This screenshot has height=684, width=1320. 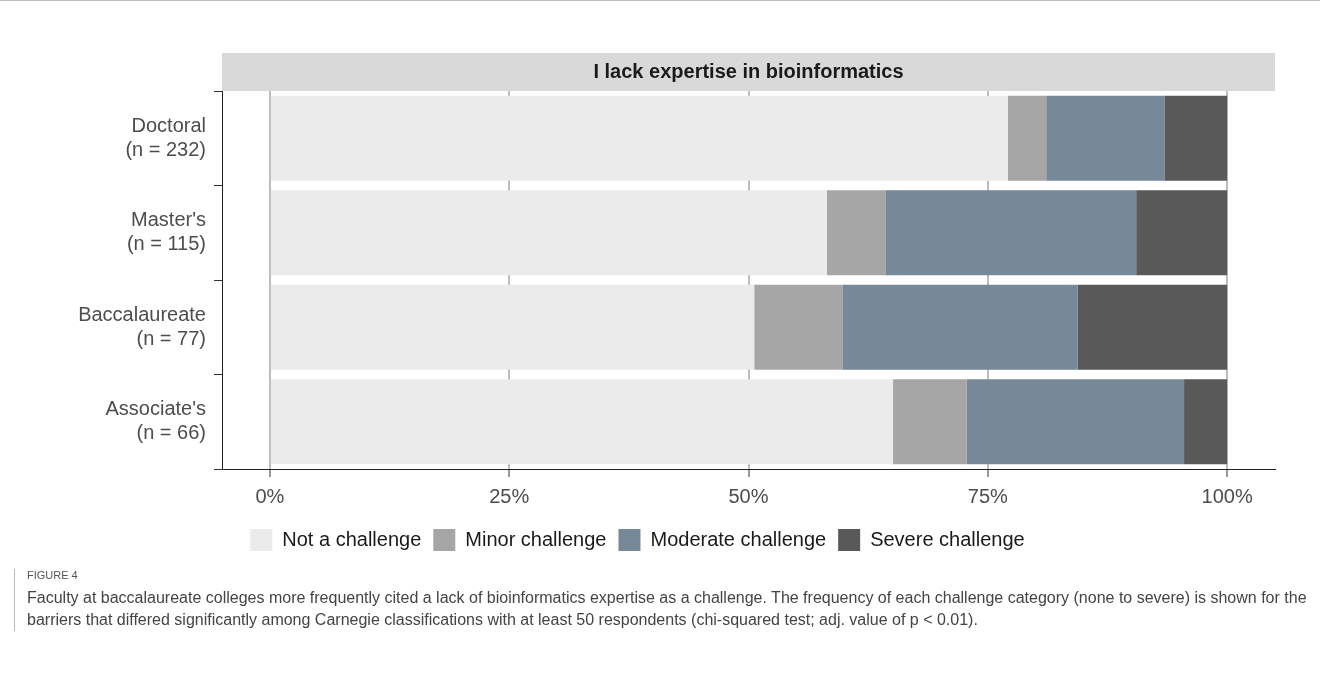 I want to click on x-tick-label: 100%, so click(x=1227, y=495).